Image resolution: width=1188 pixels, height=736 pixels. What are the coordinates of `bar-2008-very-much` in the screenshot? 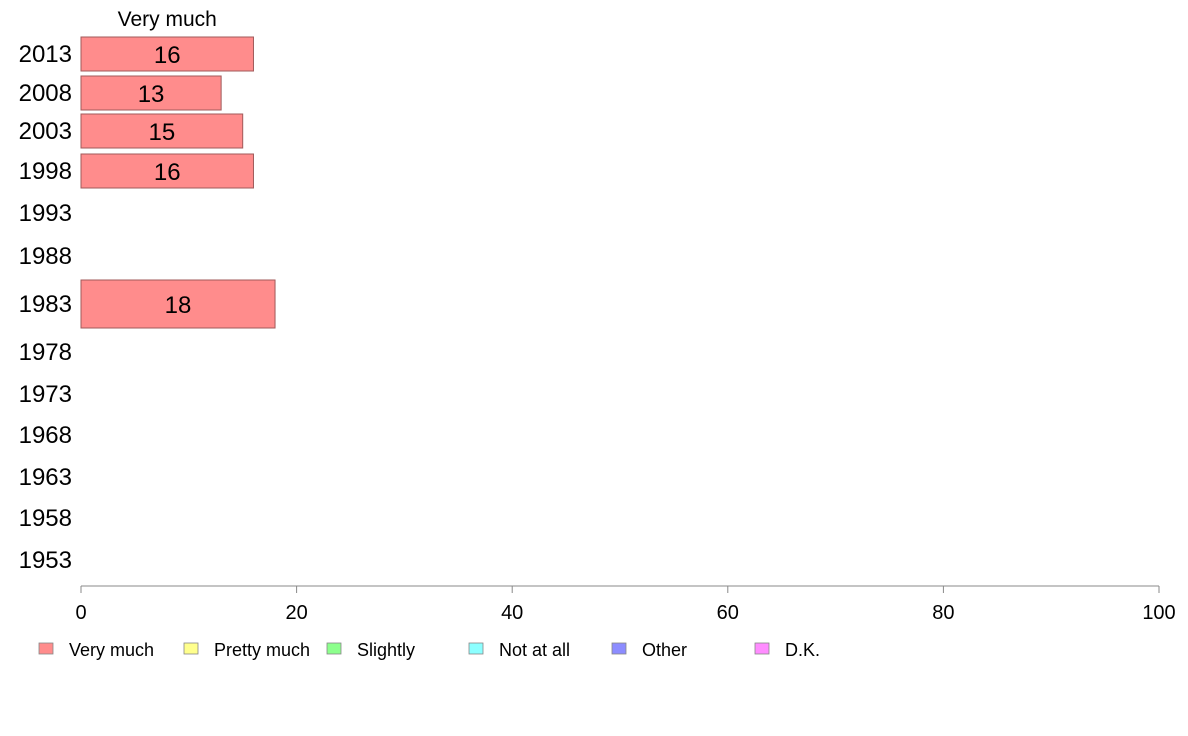 It's located at (151, 93).